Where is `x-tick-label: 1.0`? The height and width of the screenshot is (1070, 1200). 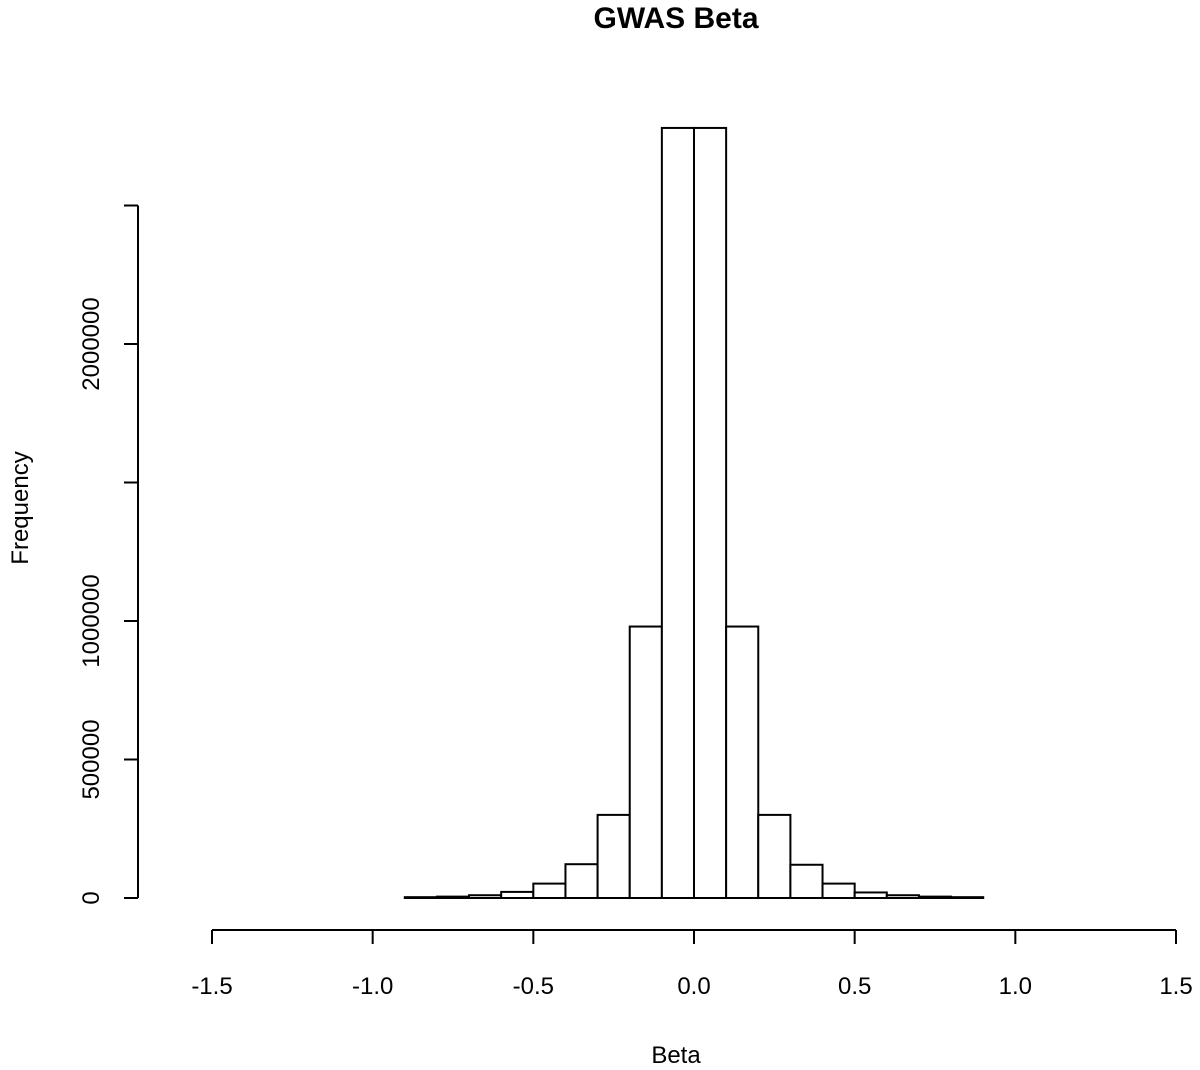 x-tick-label: 1.0 is located at coordinates (1015, 986).